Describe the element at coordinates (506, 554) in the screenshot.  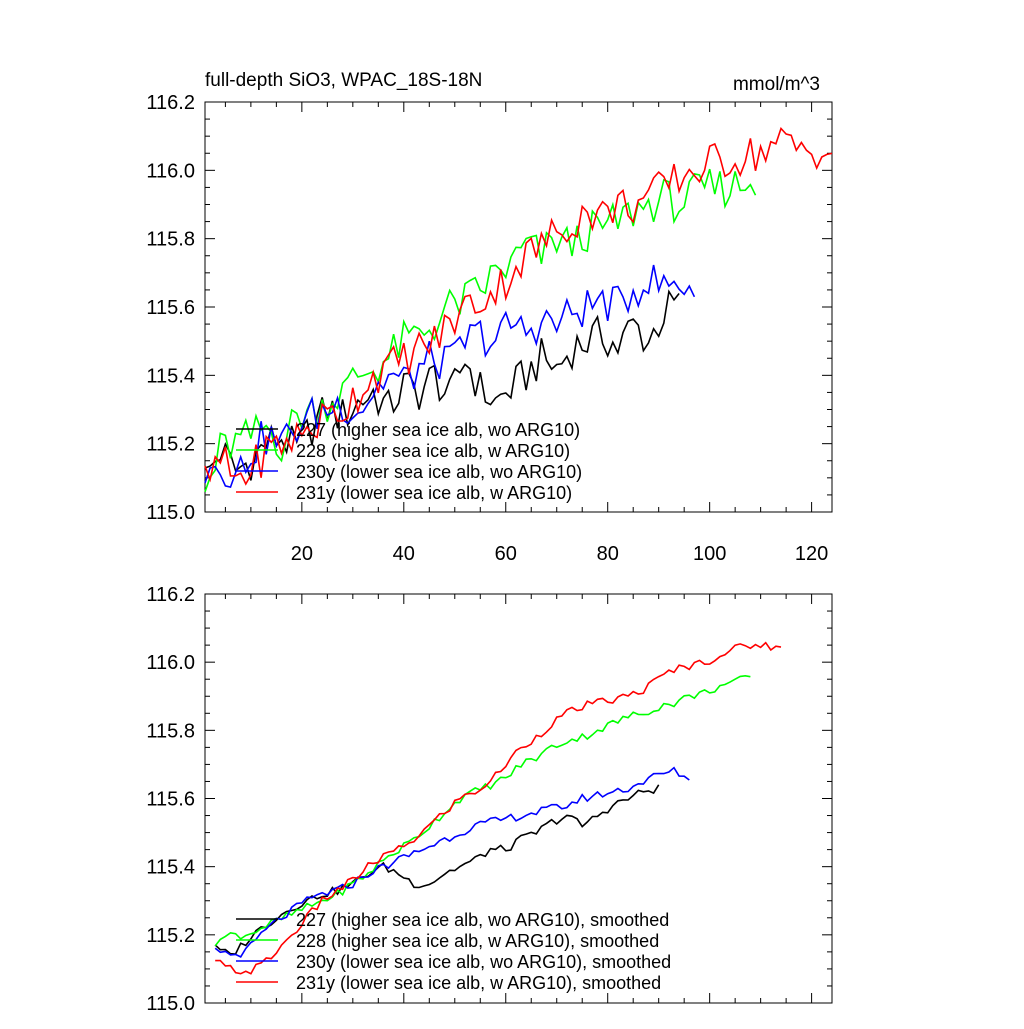
I see `x-tick-label: 60` at that location.